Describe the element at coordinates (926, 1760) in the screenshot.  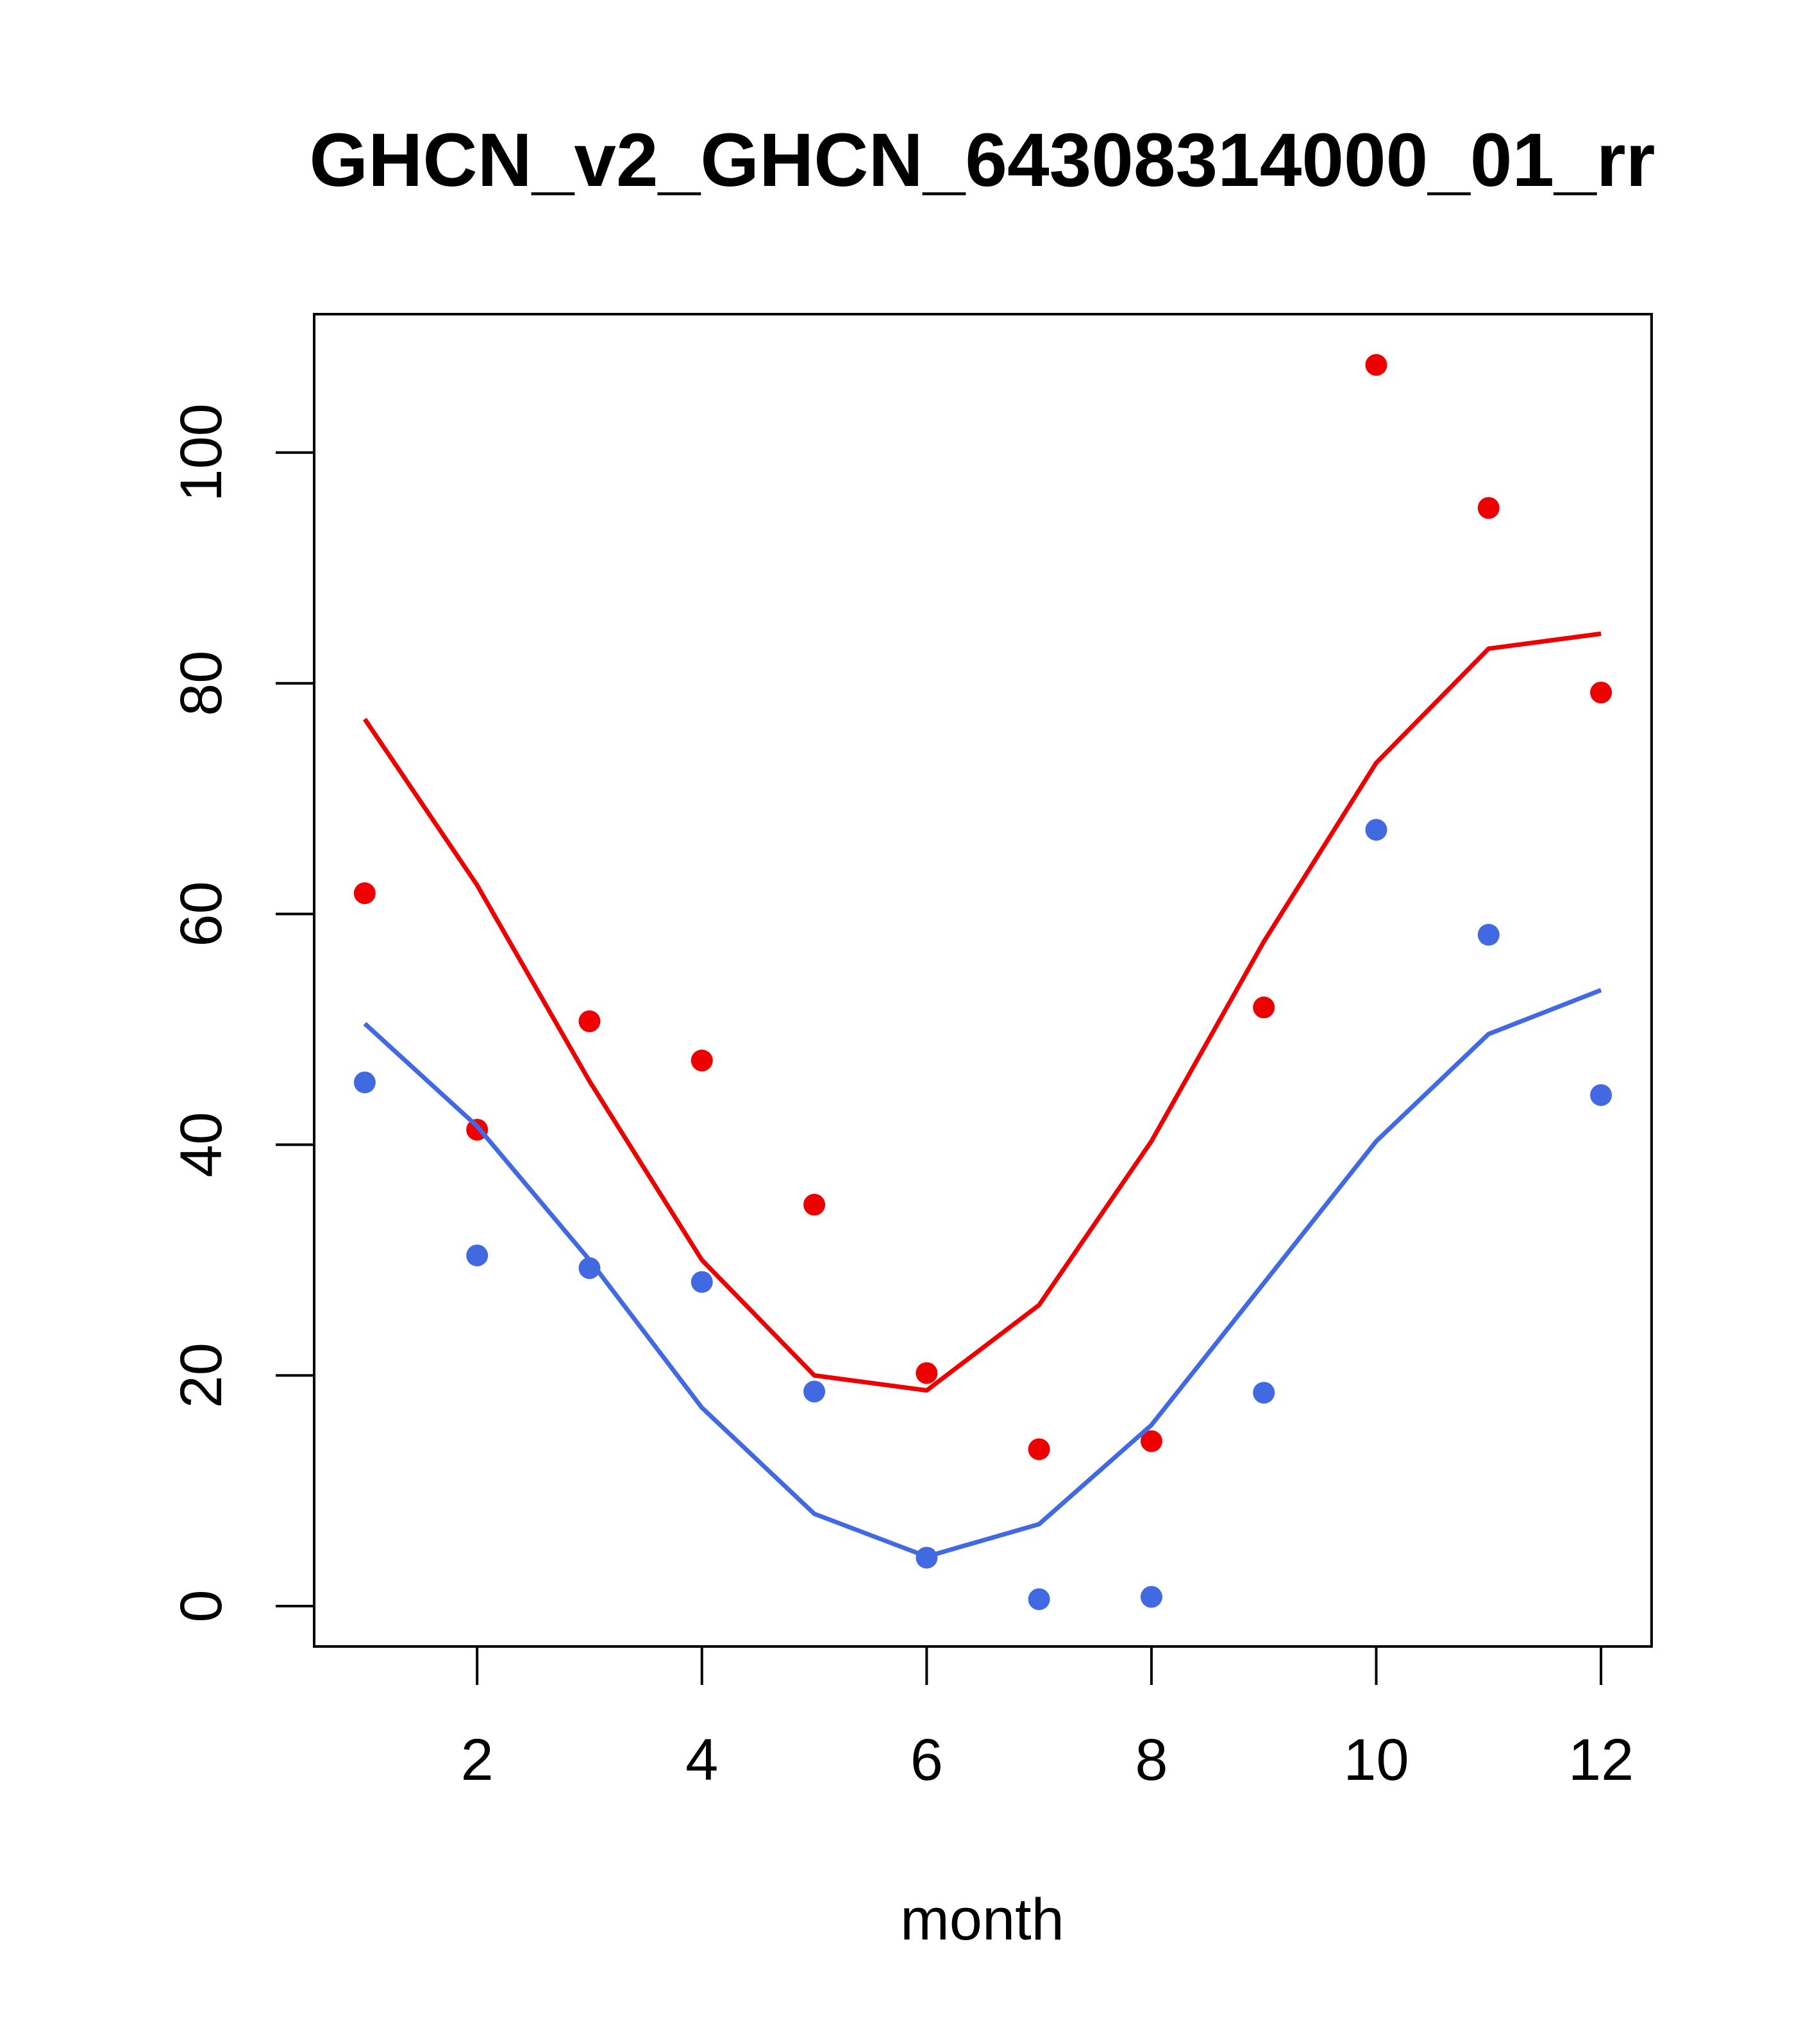
I see `x-tick-label: 6` at that location.